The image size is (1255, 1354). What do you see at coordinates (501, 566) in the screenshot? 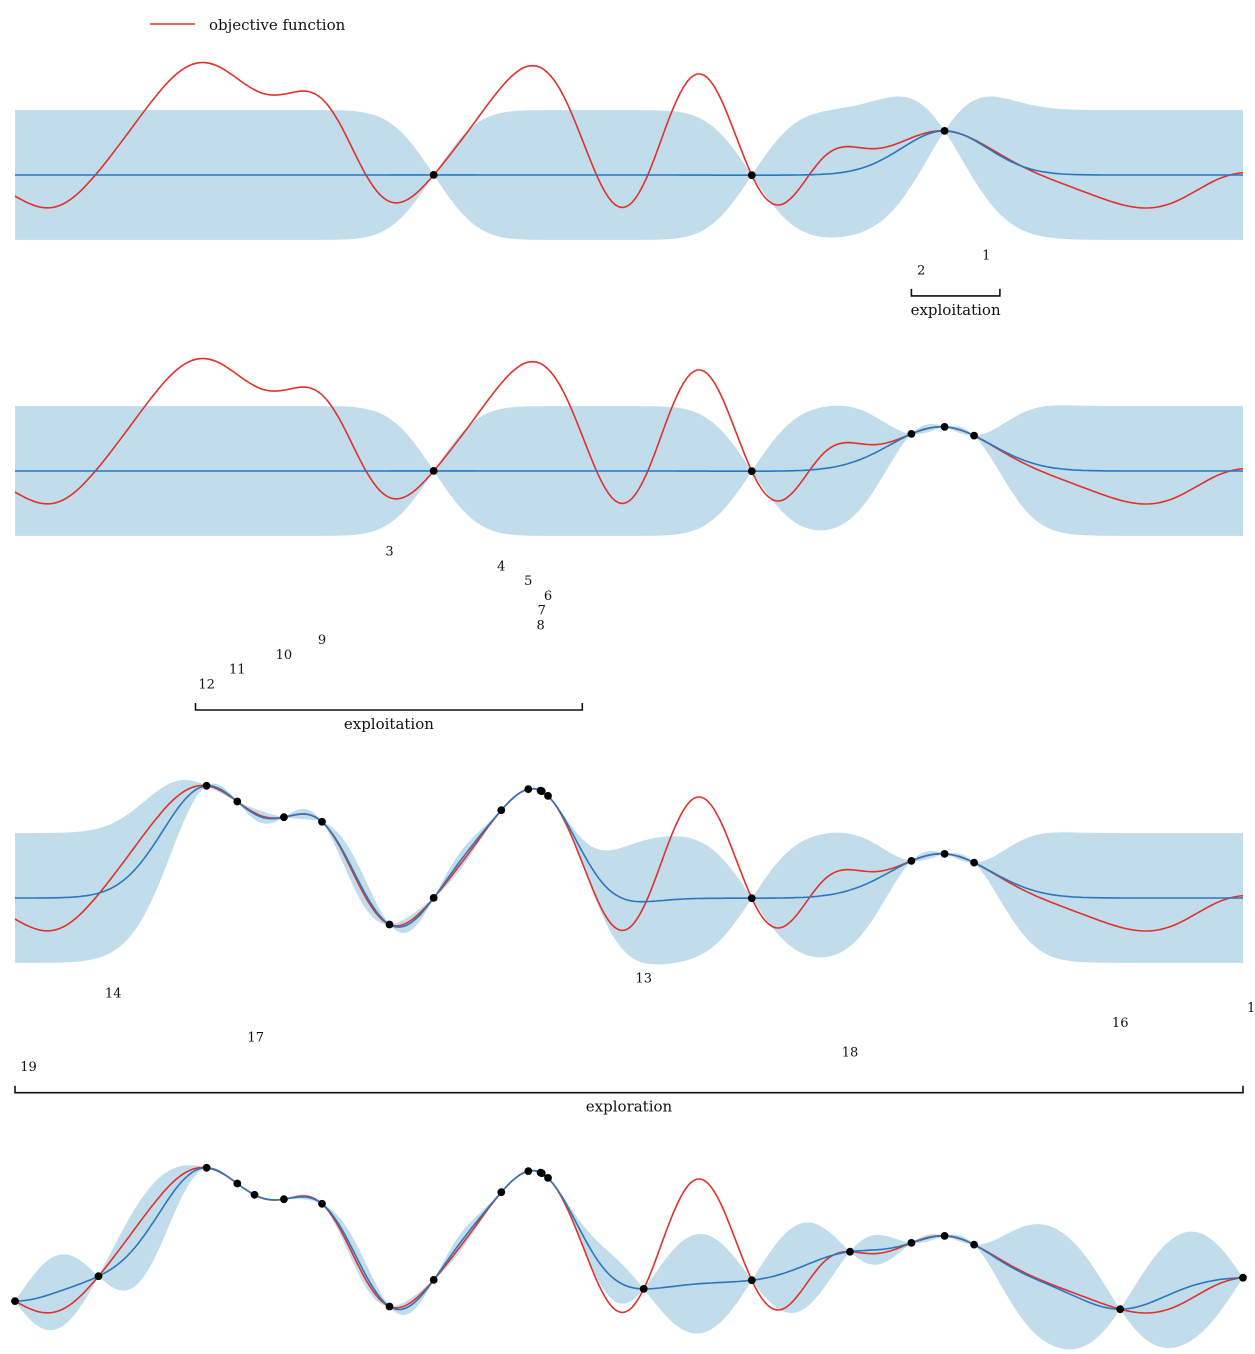
I see `step-label: 4` at bounding box center [501, 566].